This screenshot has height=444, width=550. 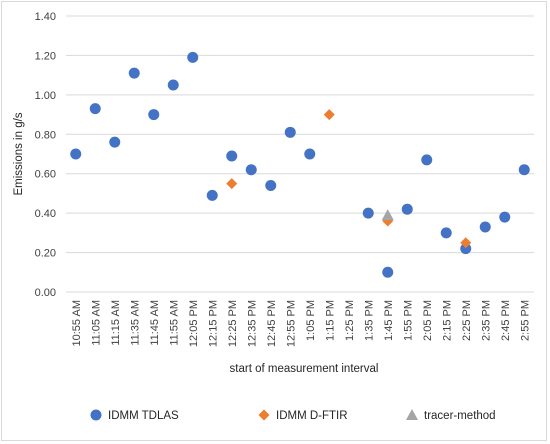 I want to click on x-tick-label: 10:55 AM, so click(x=77, y=323).